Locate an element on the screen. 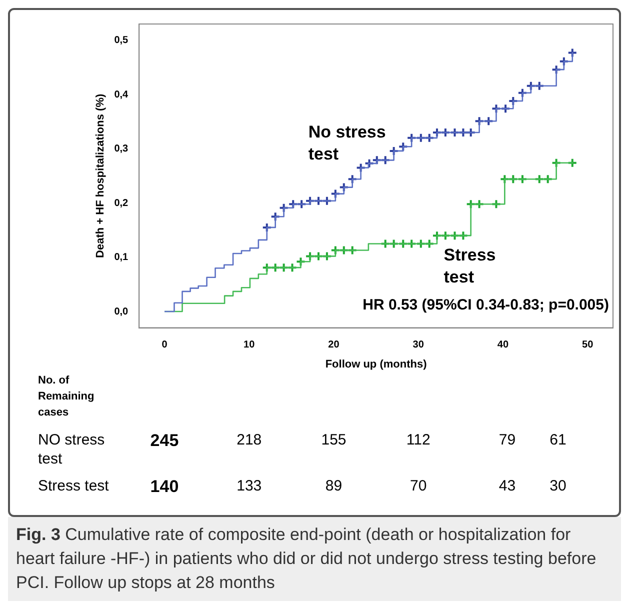 The height and width of the screenshot is (605, 629). y-tick-label: 0,1 is located at coordinates (121, 258).